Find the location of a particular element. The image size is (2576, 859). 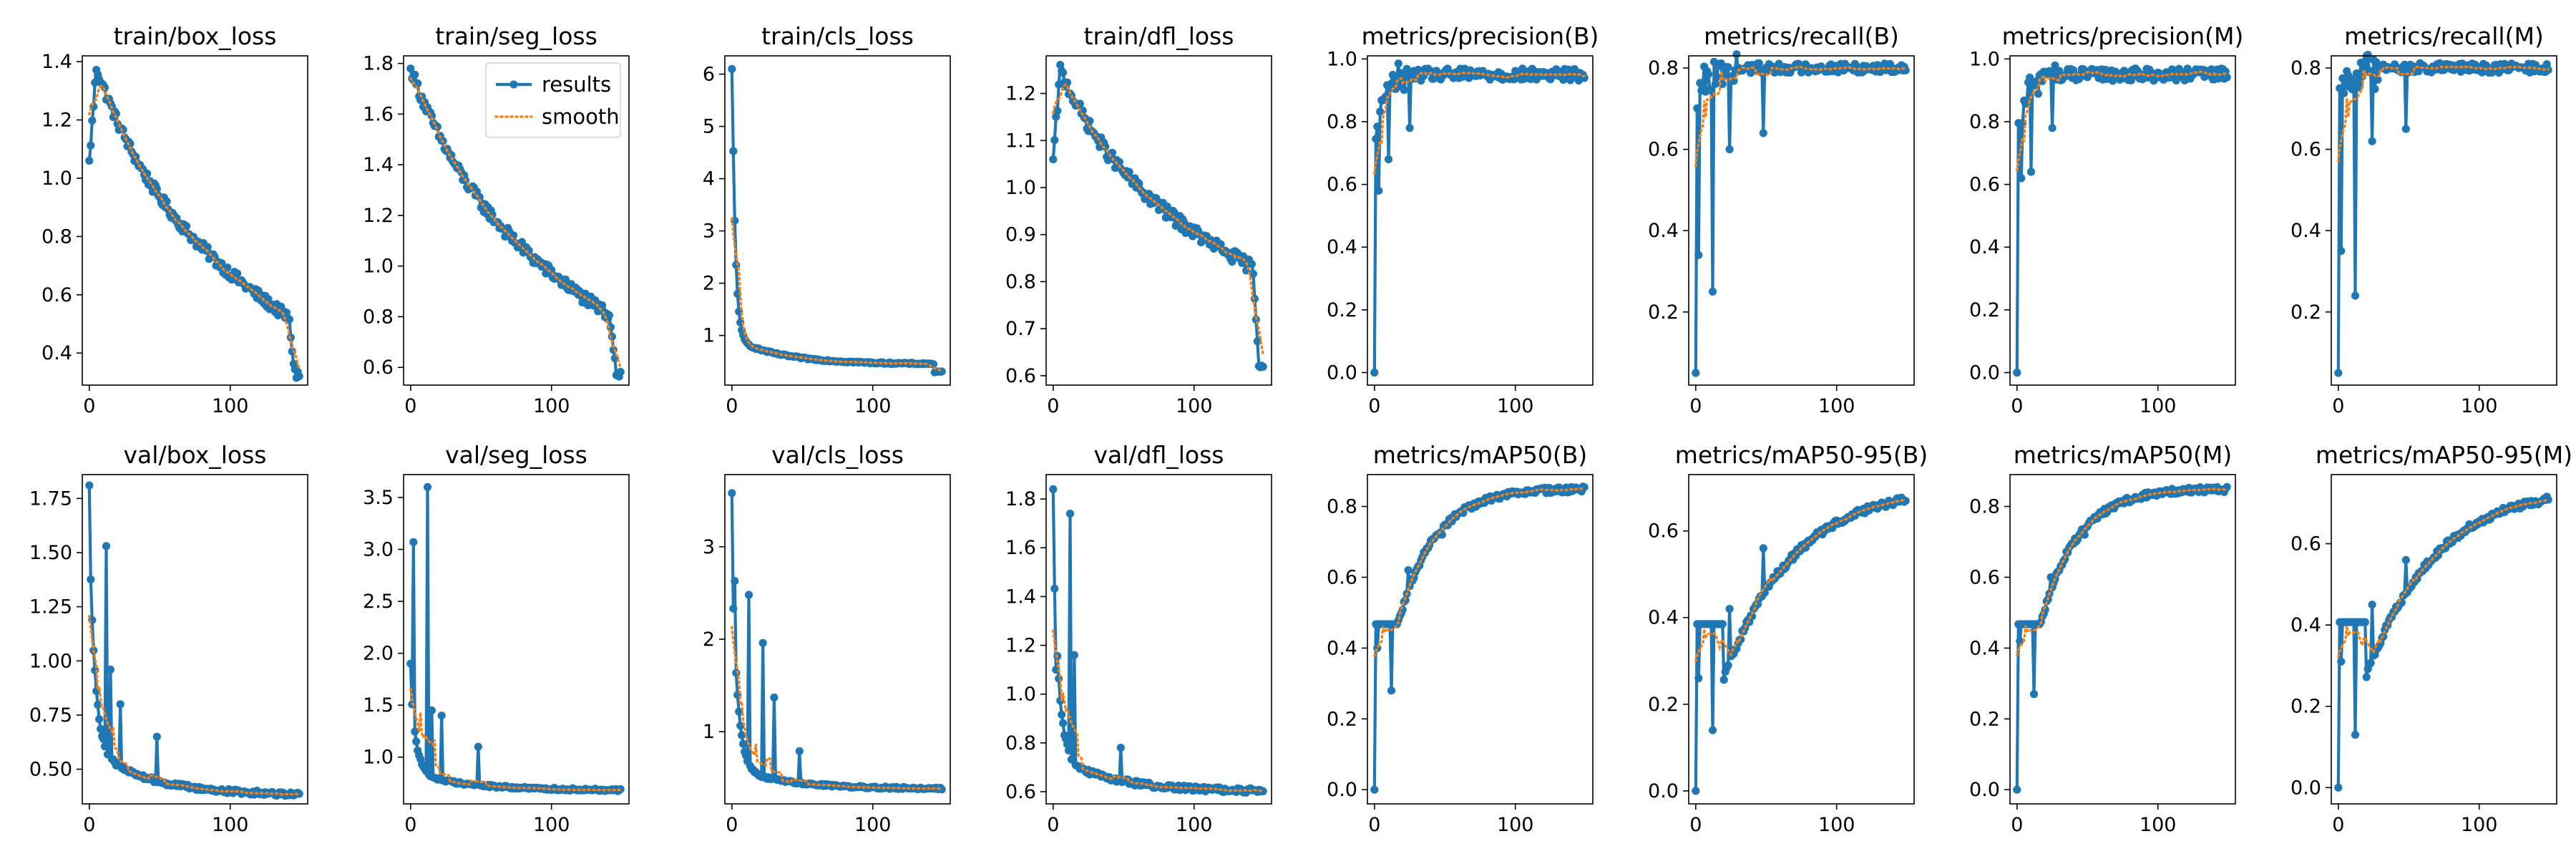

chart-title: metrics/mAP50(M) is located at coordinates (2123, 455).